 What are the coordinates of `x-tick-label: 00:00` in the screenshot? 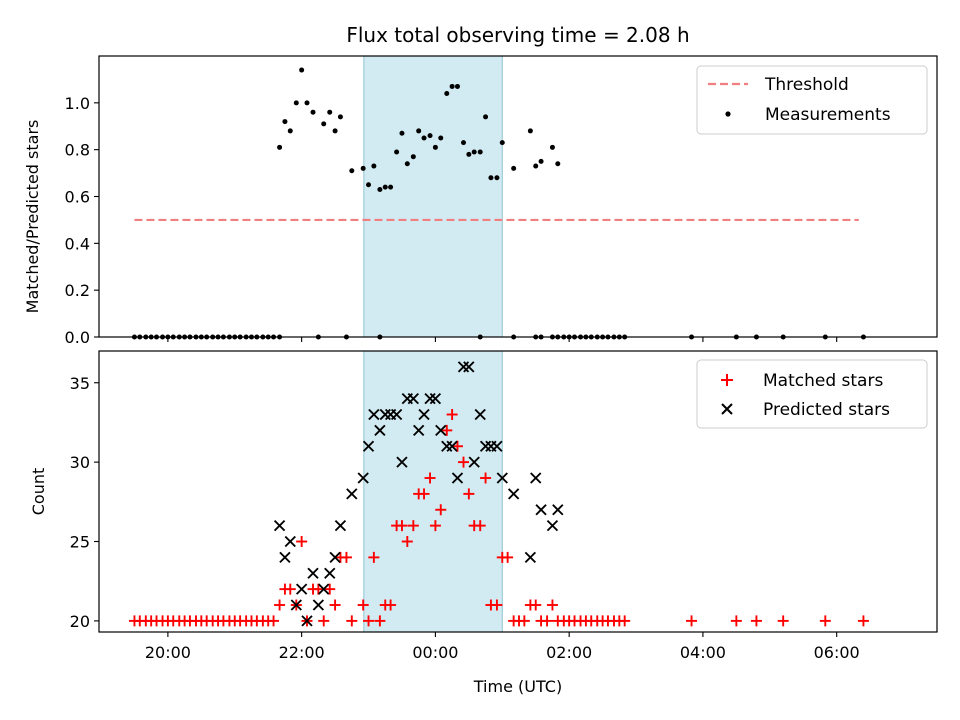 It's located at (435, 652).